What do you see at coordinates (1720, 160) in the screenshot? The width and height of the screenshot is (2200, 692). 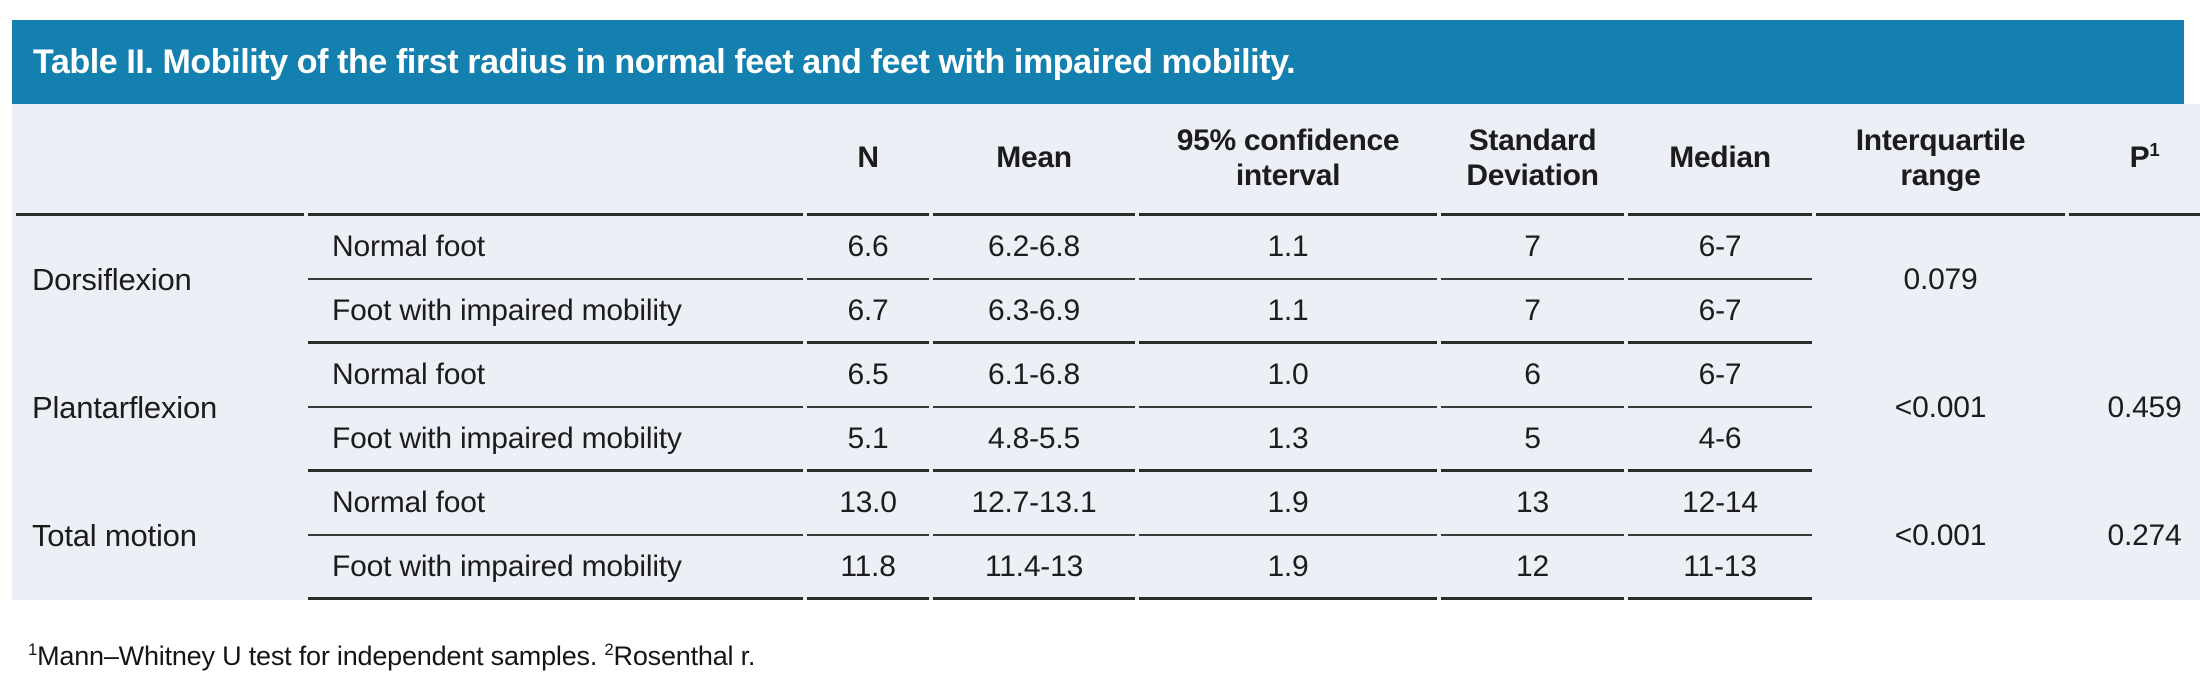 I see `column-header-median: Median` at bounding box center [1720, 160].